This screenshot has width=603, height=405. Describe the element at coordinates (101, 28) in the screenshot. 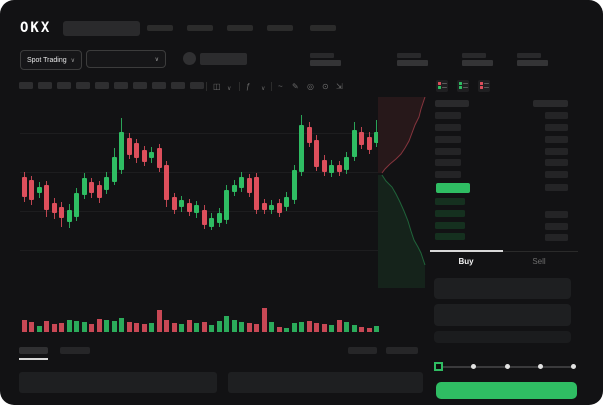

I see `search-input` at that location.